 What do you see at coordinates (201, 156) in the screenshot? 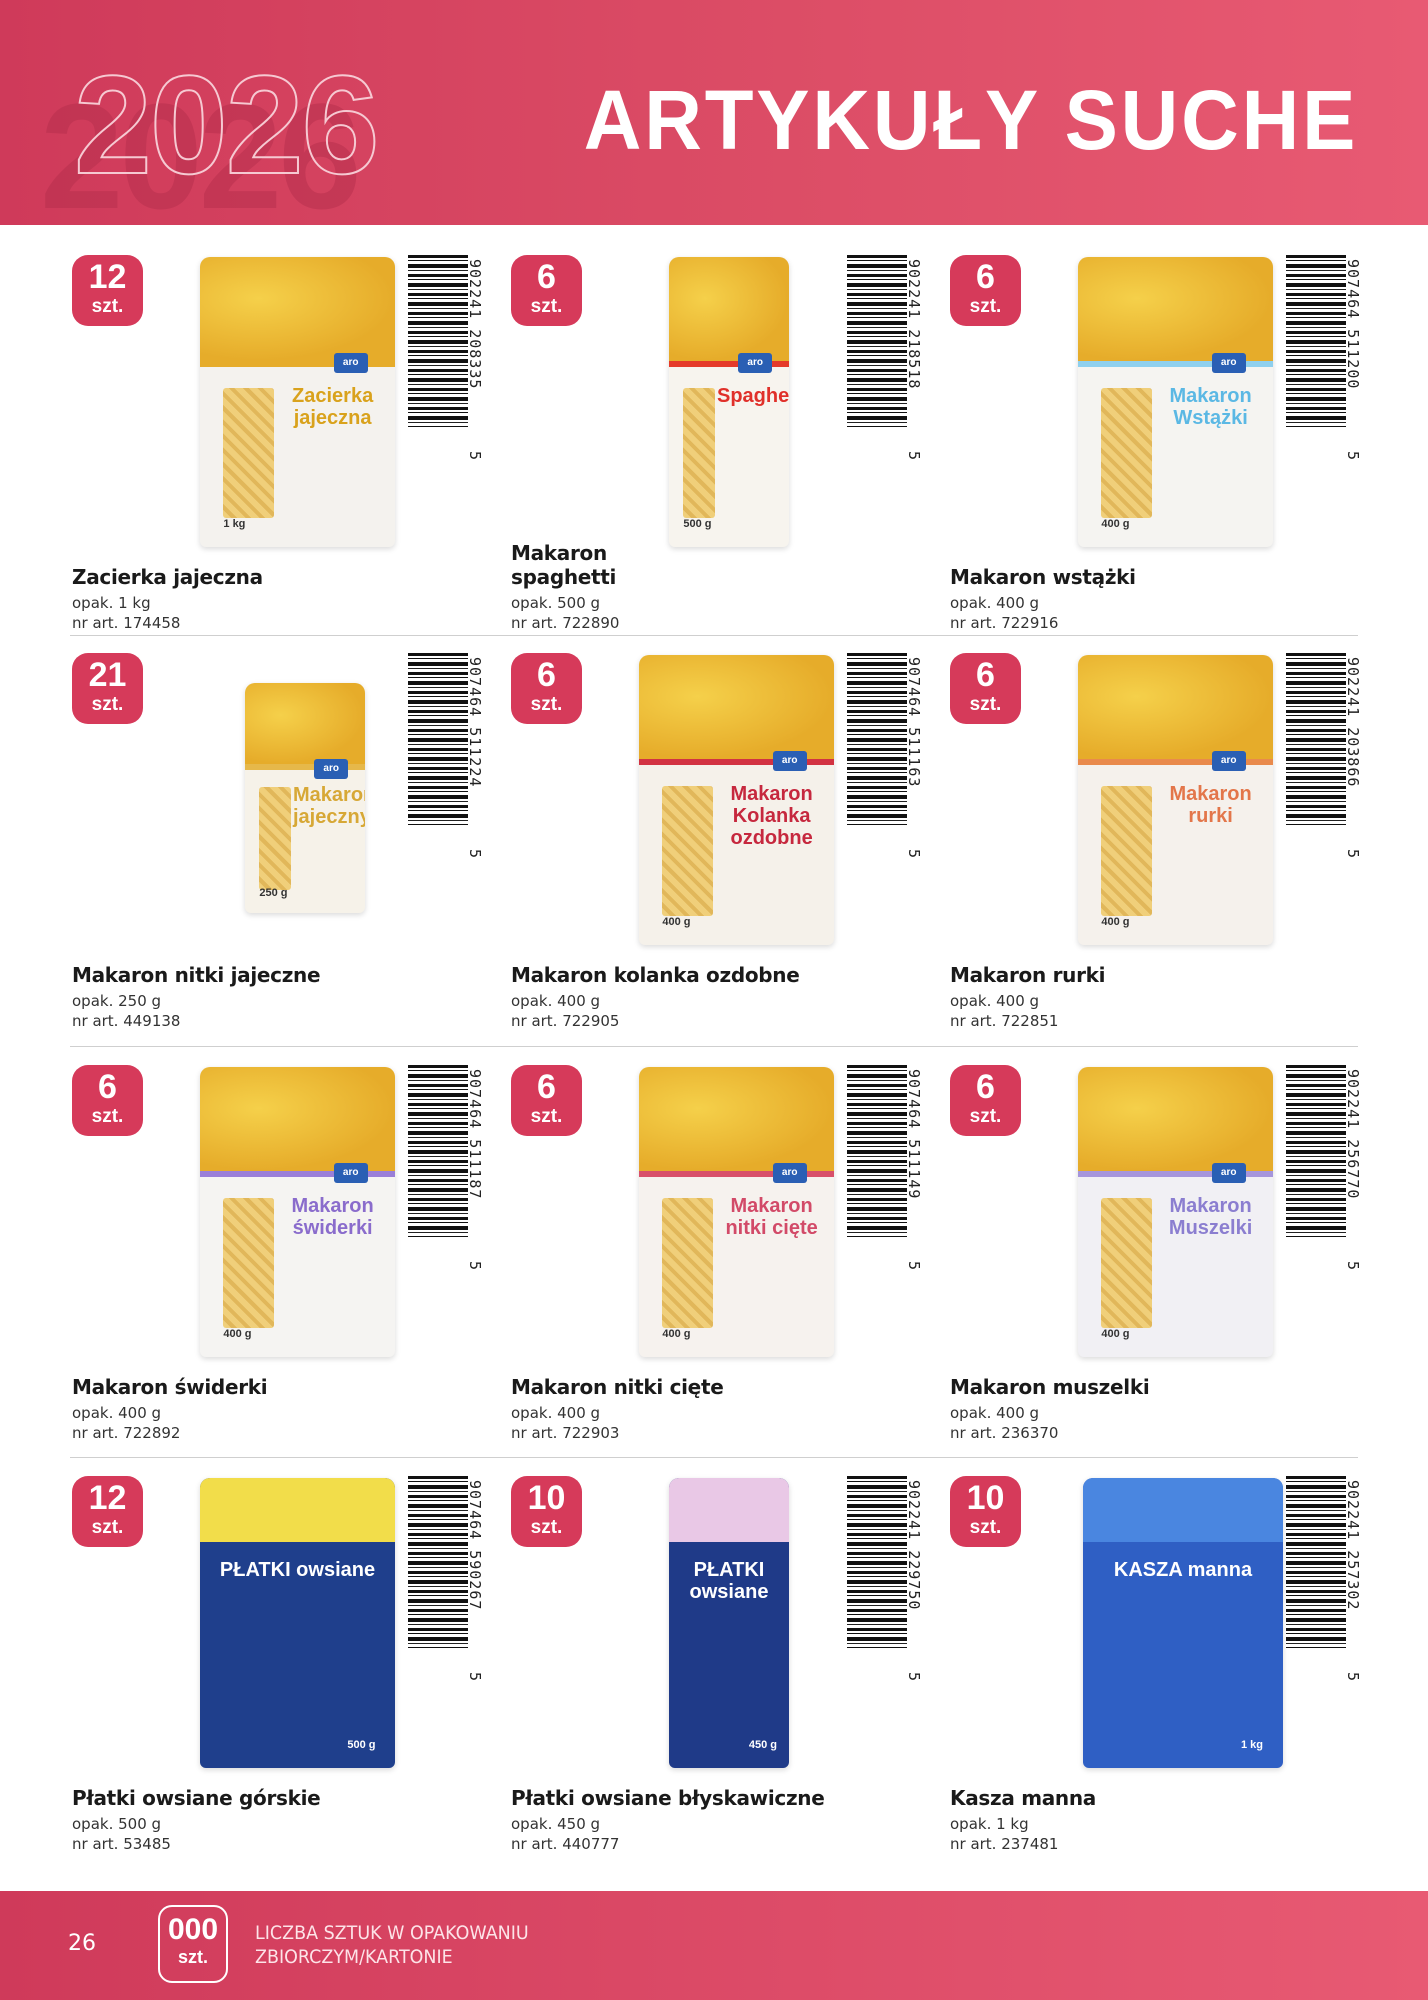
I see `year-shadow: 2026` at bounding box center [201, 156].